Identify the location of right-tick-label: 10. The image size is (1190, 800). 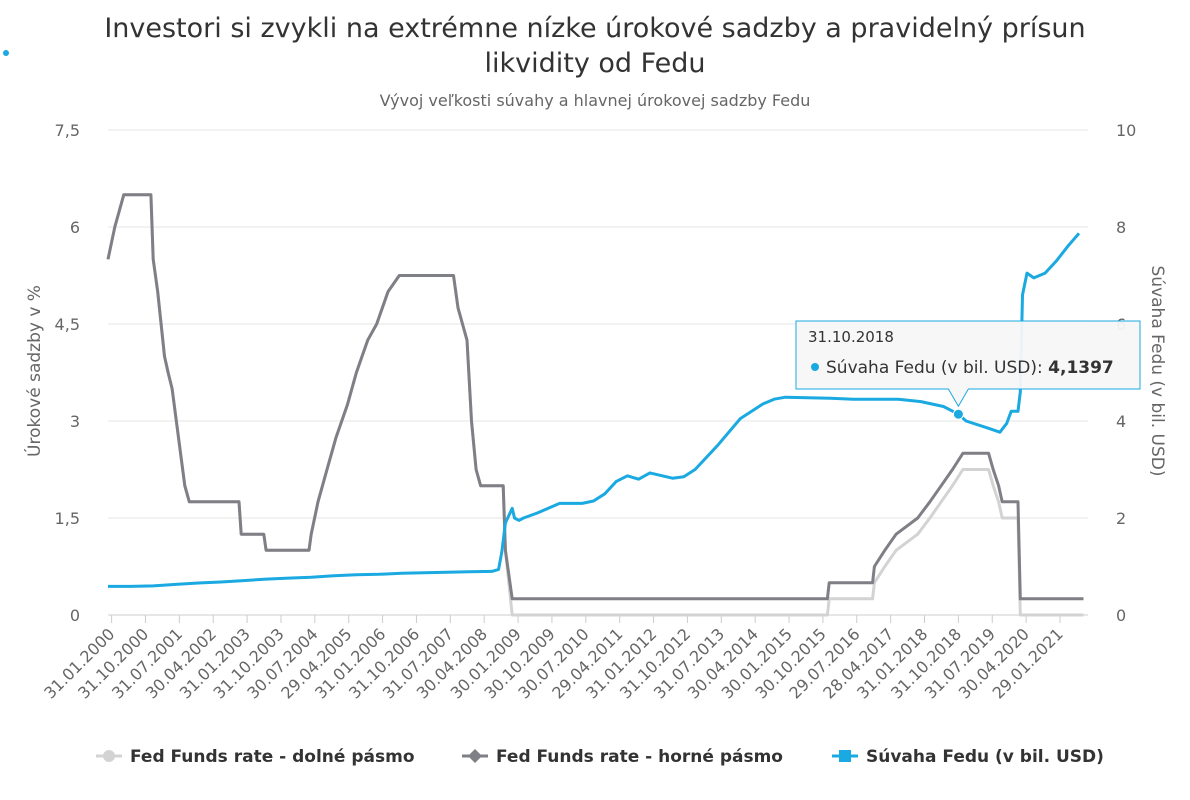
(1126, 130).